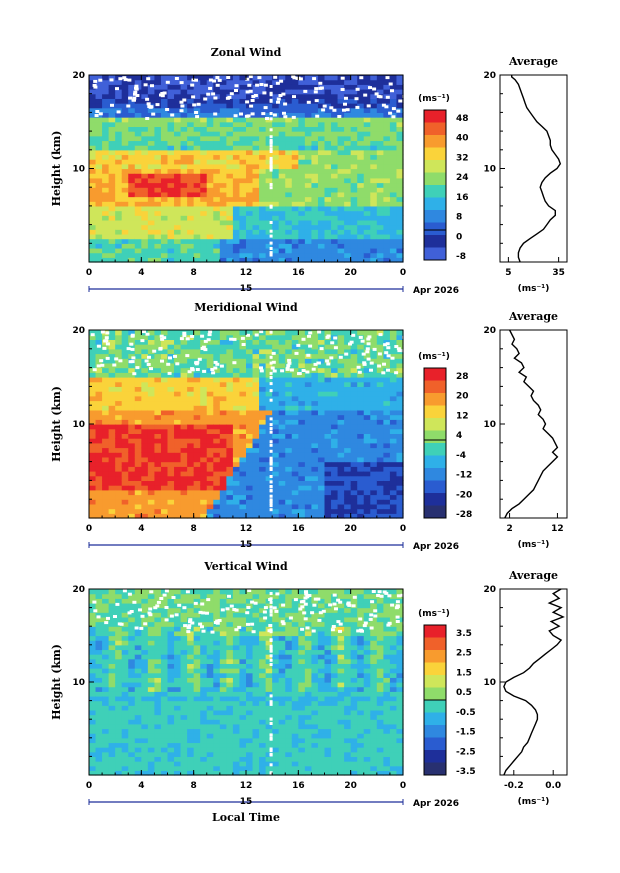 The width and height of the screenshot is (620, 873). I want to click on profile-line, so click(531, 424).